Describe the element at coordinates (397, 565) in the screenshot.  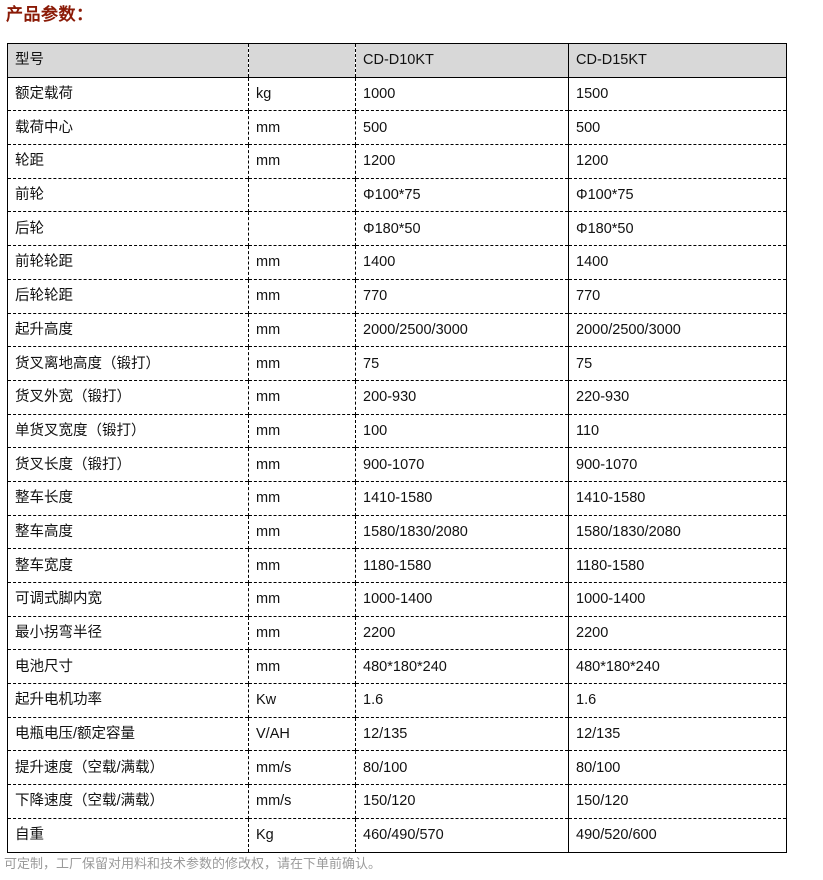
I see `table-row: 整车宽度 mm 1180-1580 1180-1580` at that location.